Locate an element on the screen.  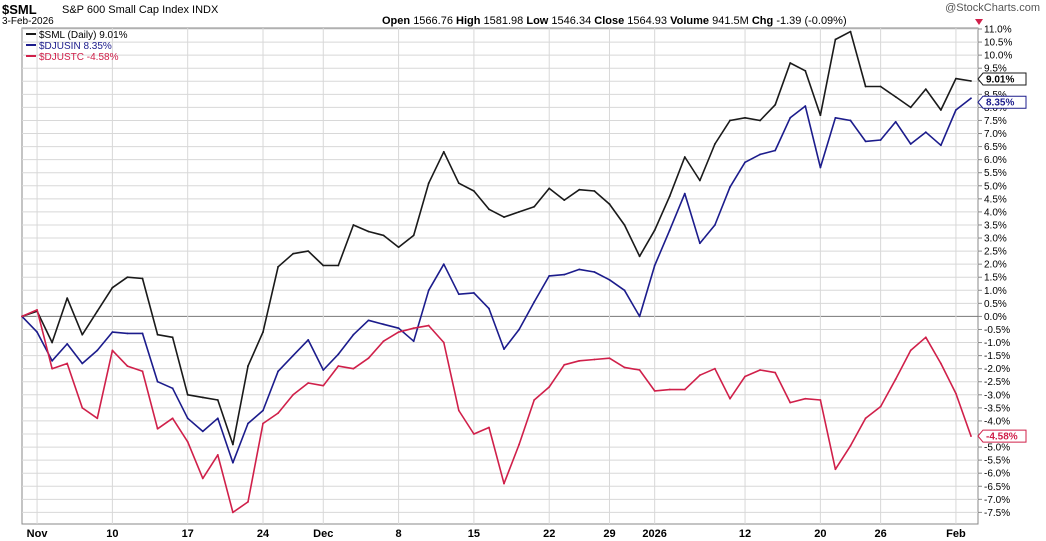
y-tick-label: -3.0% is located at coordinates (997, 395).